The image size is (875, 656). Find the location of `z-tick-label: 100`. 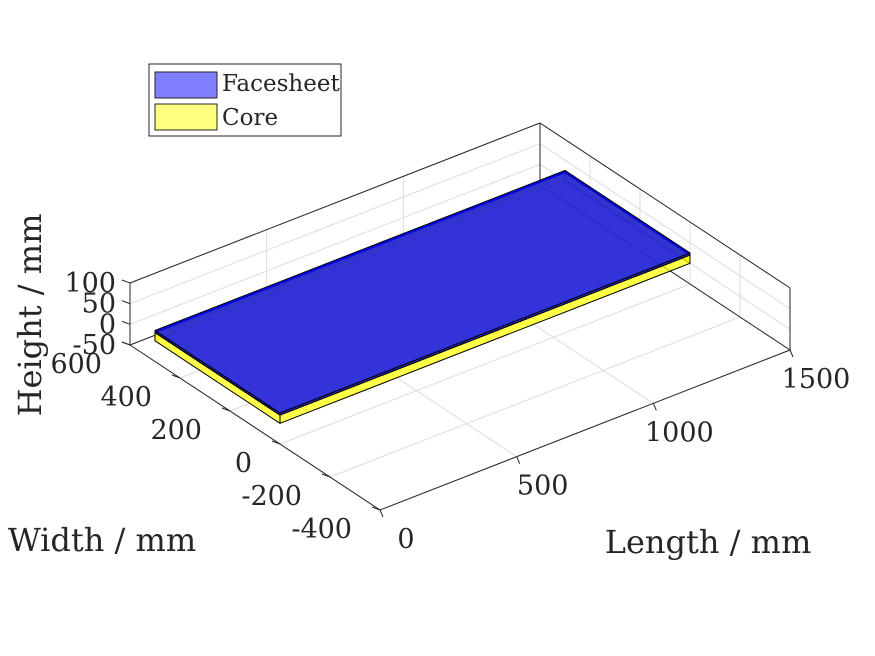

z-tick-label: 100 is located at coordinates (90, 283).